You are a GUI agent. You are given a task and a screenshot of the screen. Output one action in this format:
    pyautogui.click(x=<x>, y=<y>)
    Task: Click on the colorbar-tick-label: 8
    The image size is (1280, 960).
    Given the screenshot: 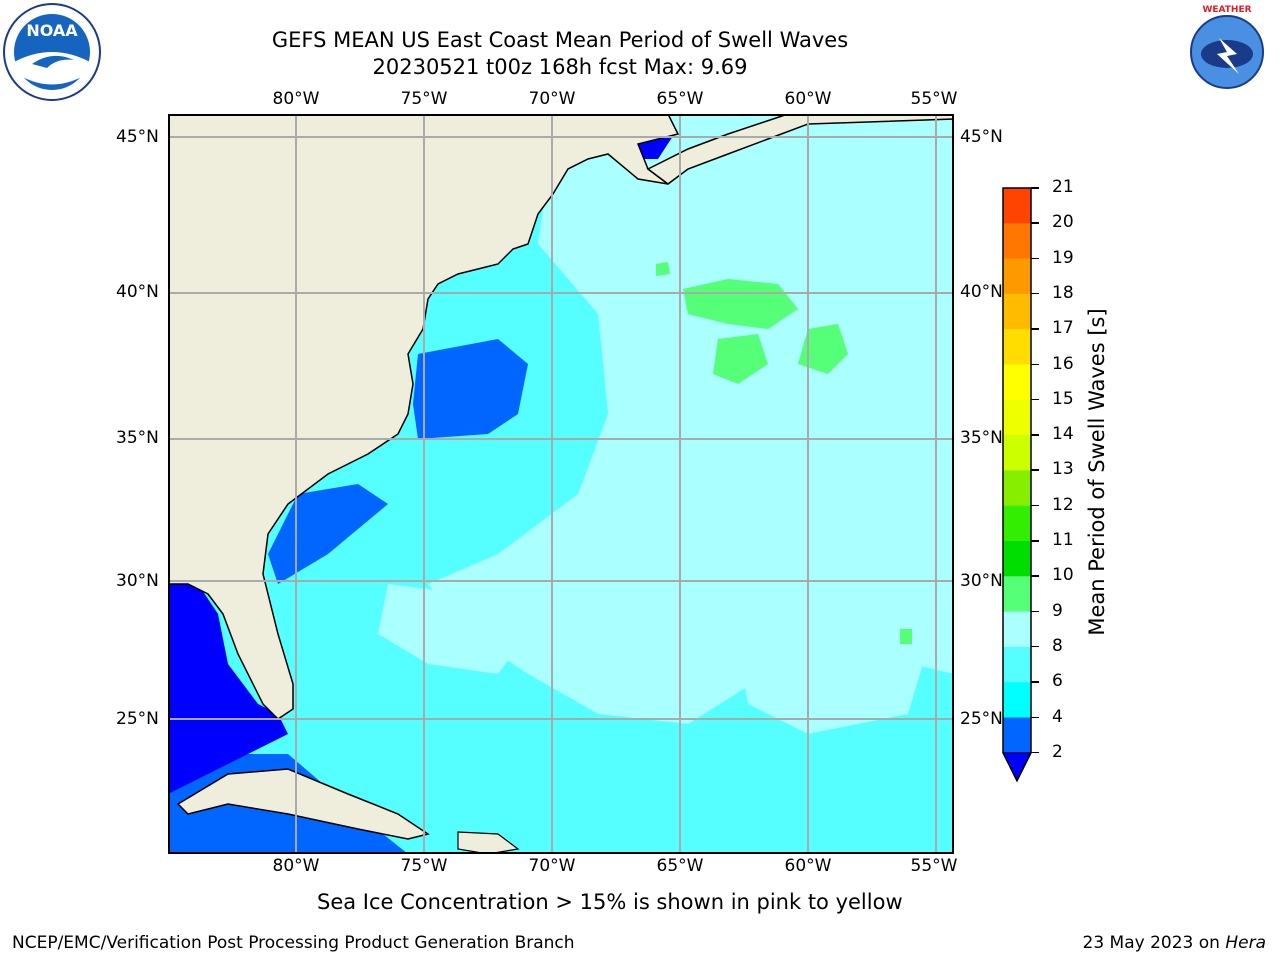 What is the action you would take?
    pyautogui.click(x=1057, y=645)
    